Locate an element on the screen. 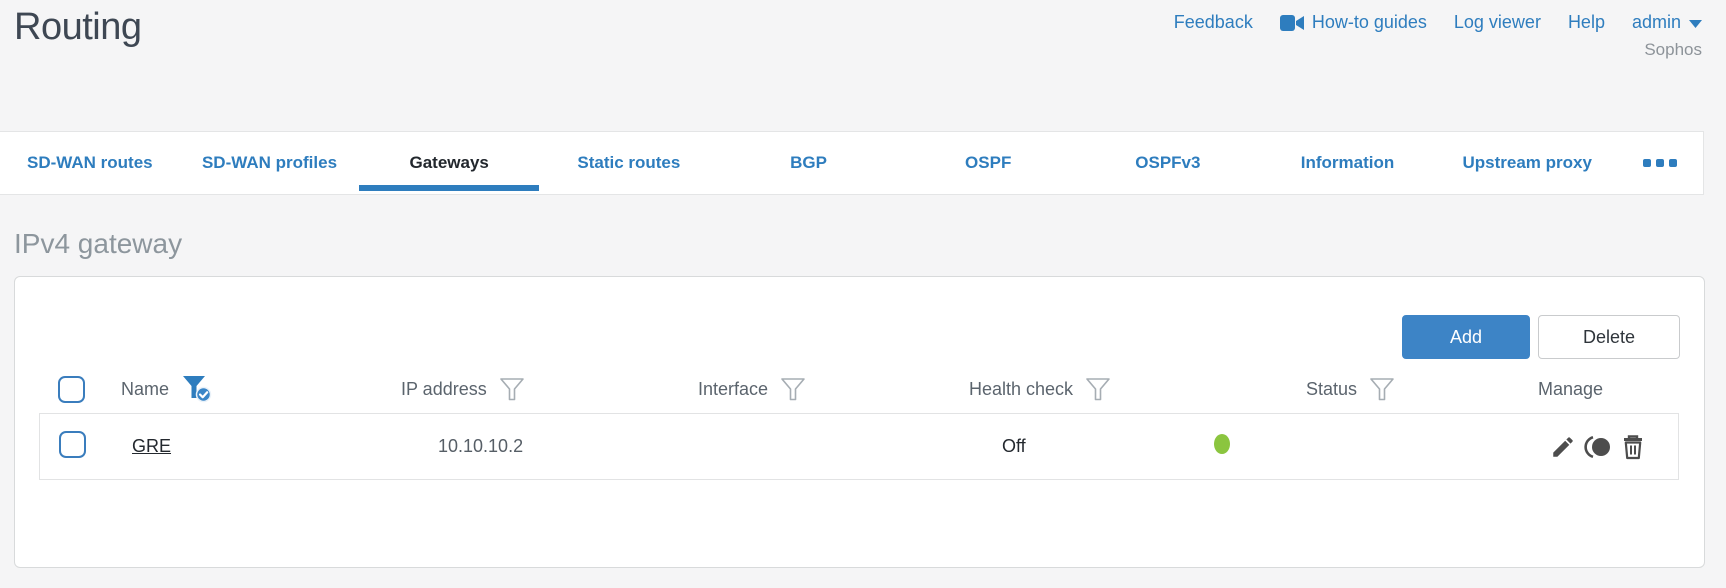 This screenshot has height=588, width=1726. filter-active-icon is located at coordinates (197, 389).